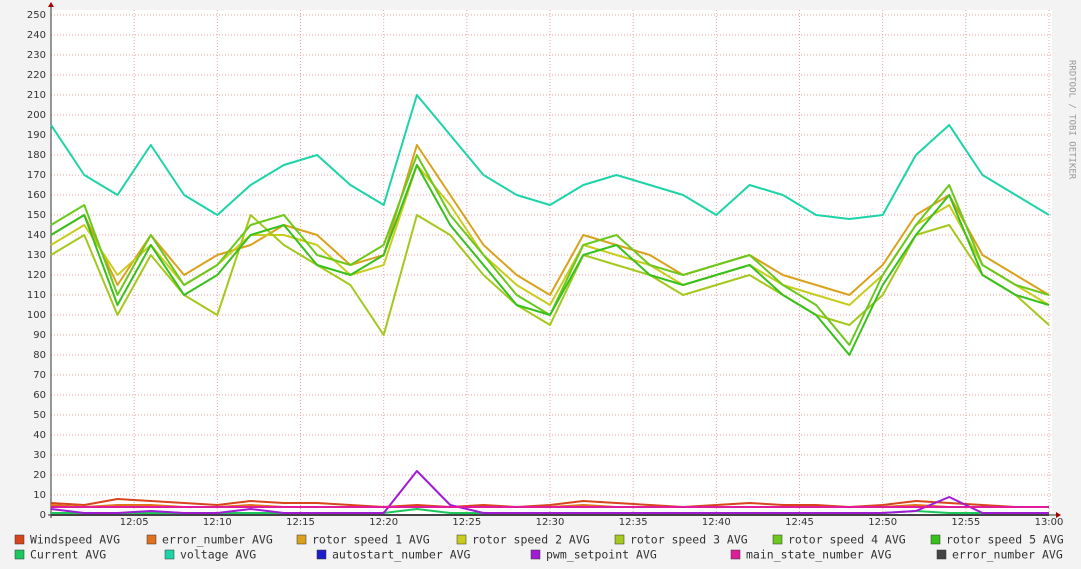  I want to click on legend-label: rotor speed 2 AVG, so click(531, 540).